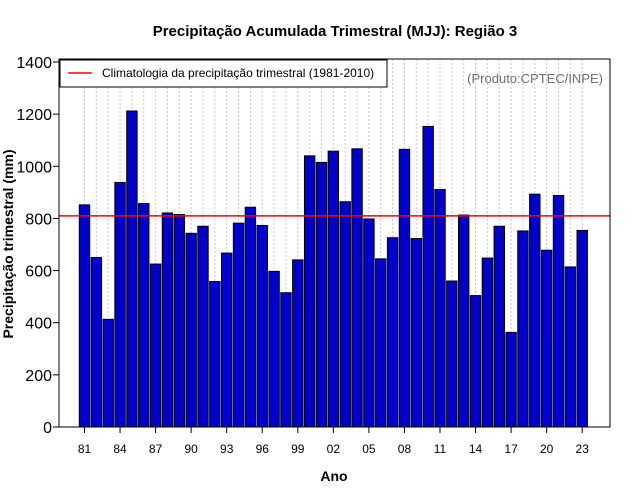  I want to click on bar-2016, so click(499, 326).